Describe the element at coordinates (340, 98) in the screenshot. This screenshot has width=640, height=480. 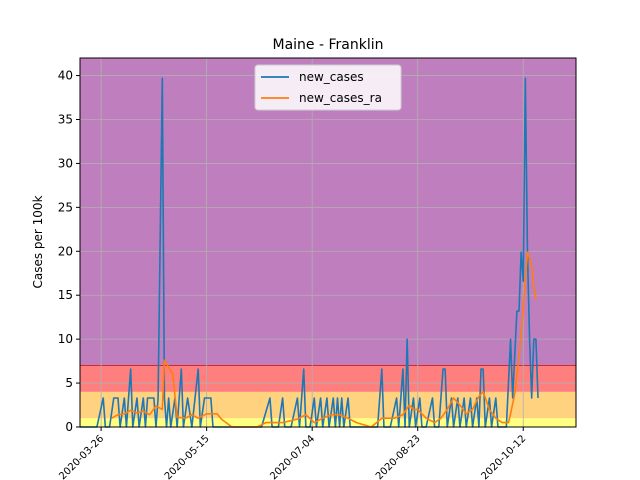
I see `legend-label-new_cases_ra: new_cases_ra` at that location.